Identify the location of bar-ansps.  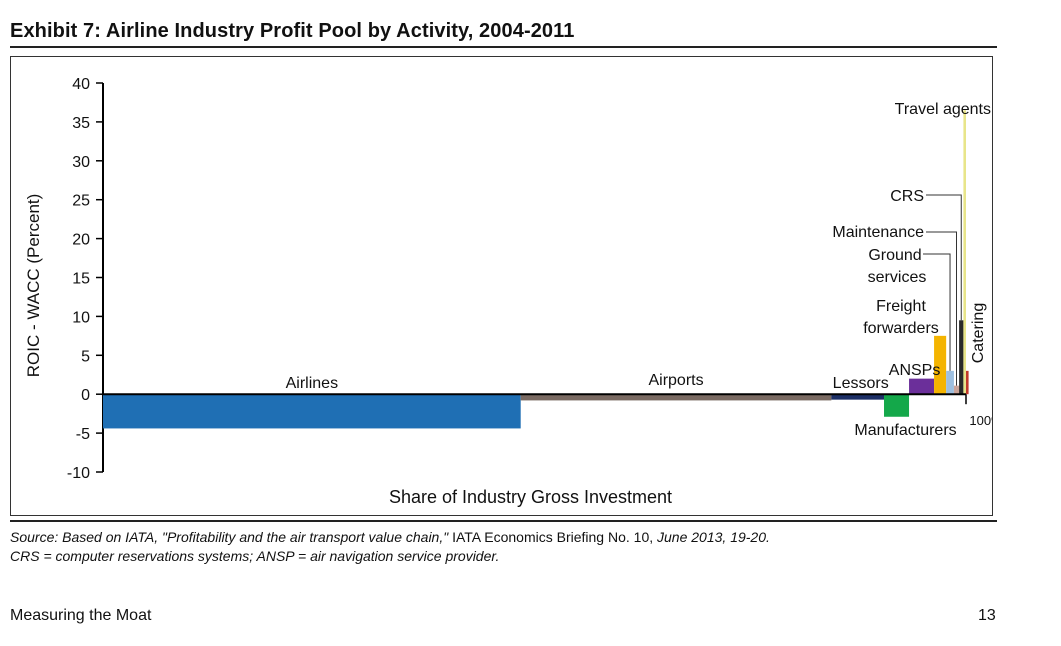
(922, 386).